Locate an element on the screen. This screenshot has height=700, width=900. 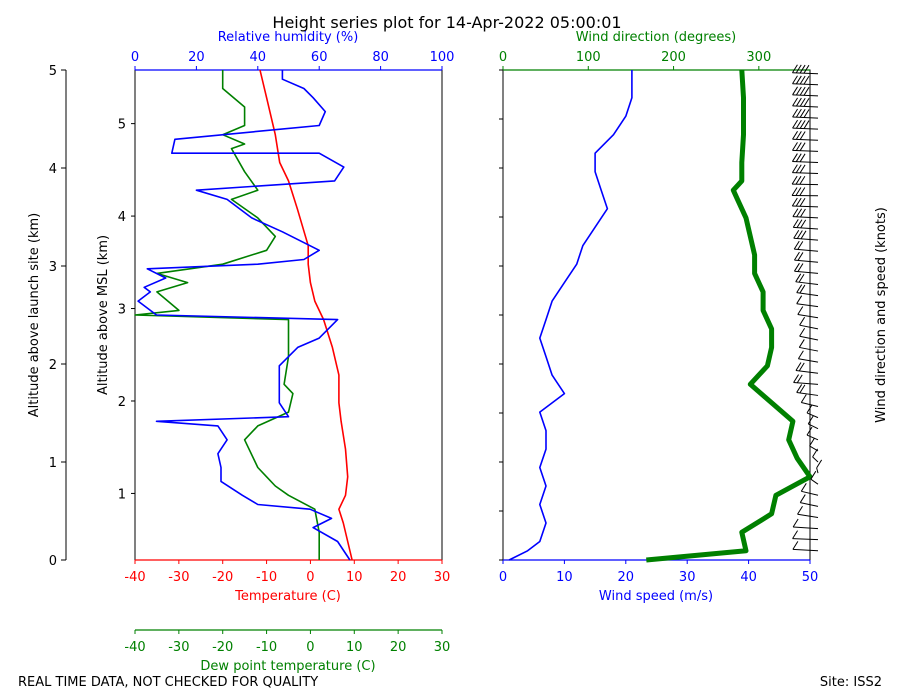
msl-altitude-tick-label: 2 is located at coordinates (122, 402).